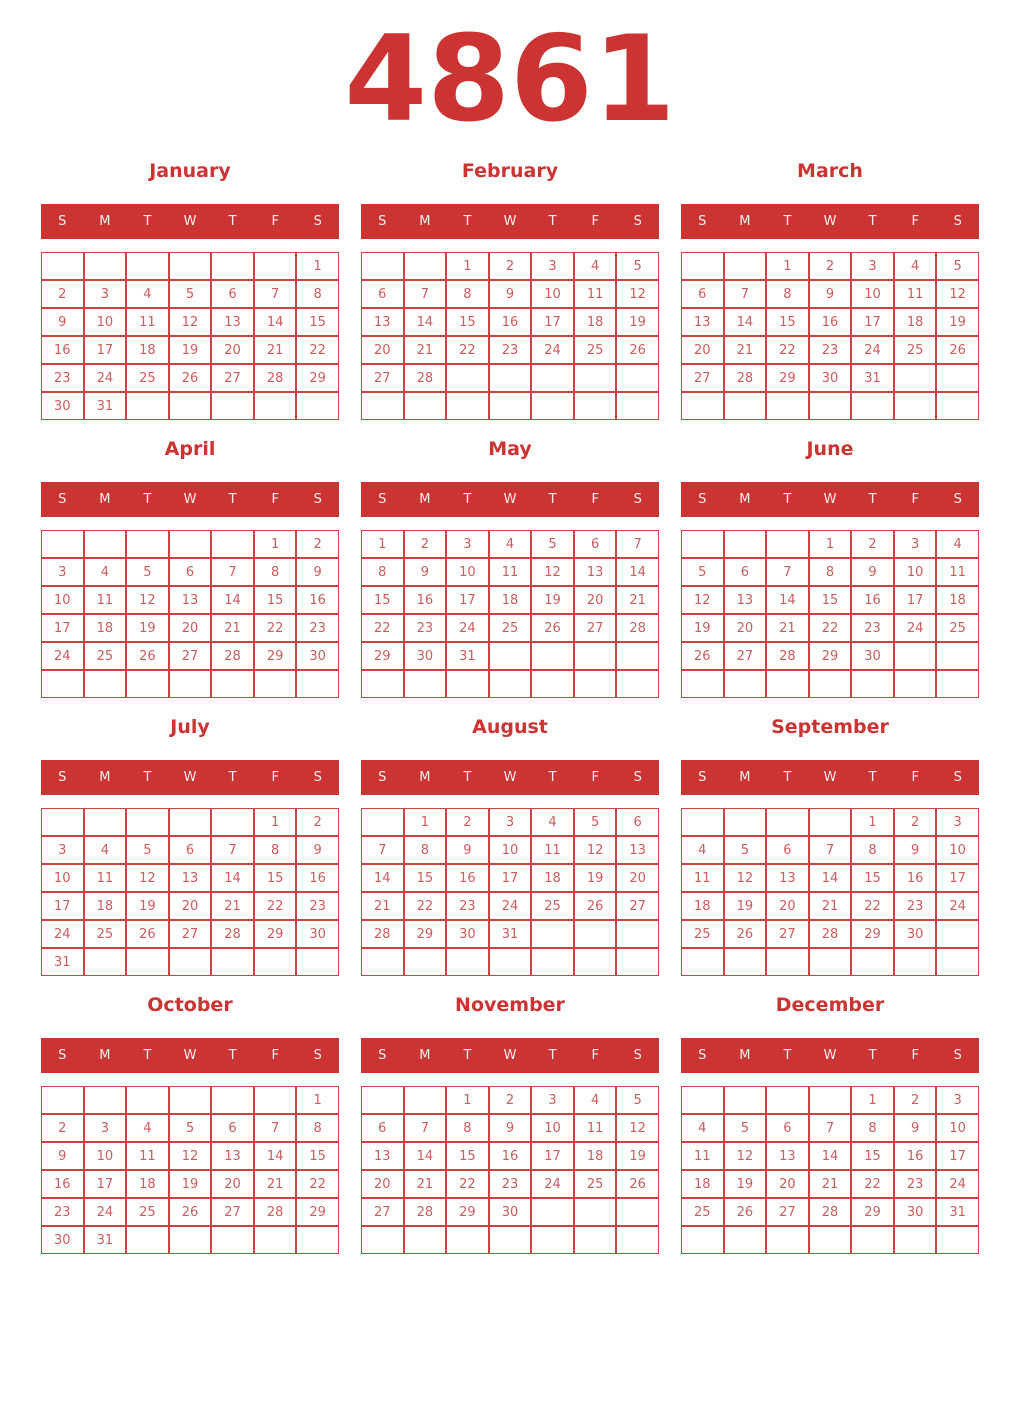 This screenshot has width=1020, height=1412. What do you see at coordinates (830, 499) in the screenshot?
I see `weekday-header: W` at bounding box center [830, 499].